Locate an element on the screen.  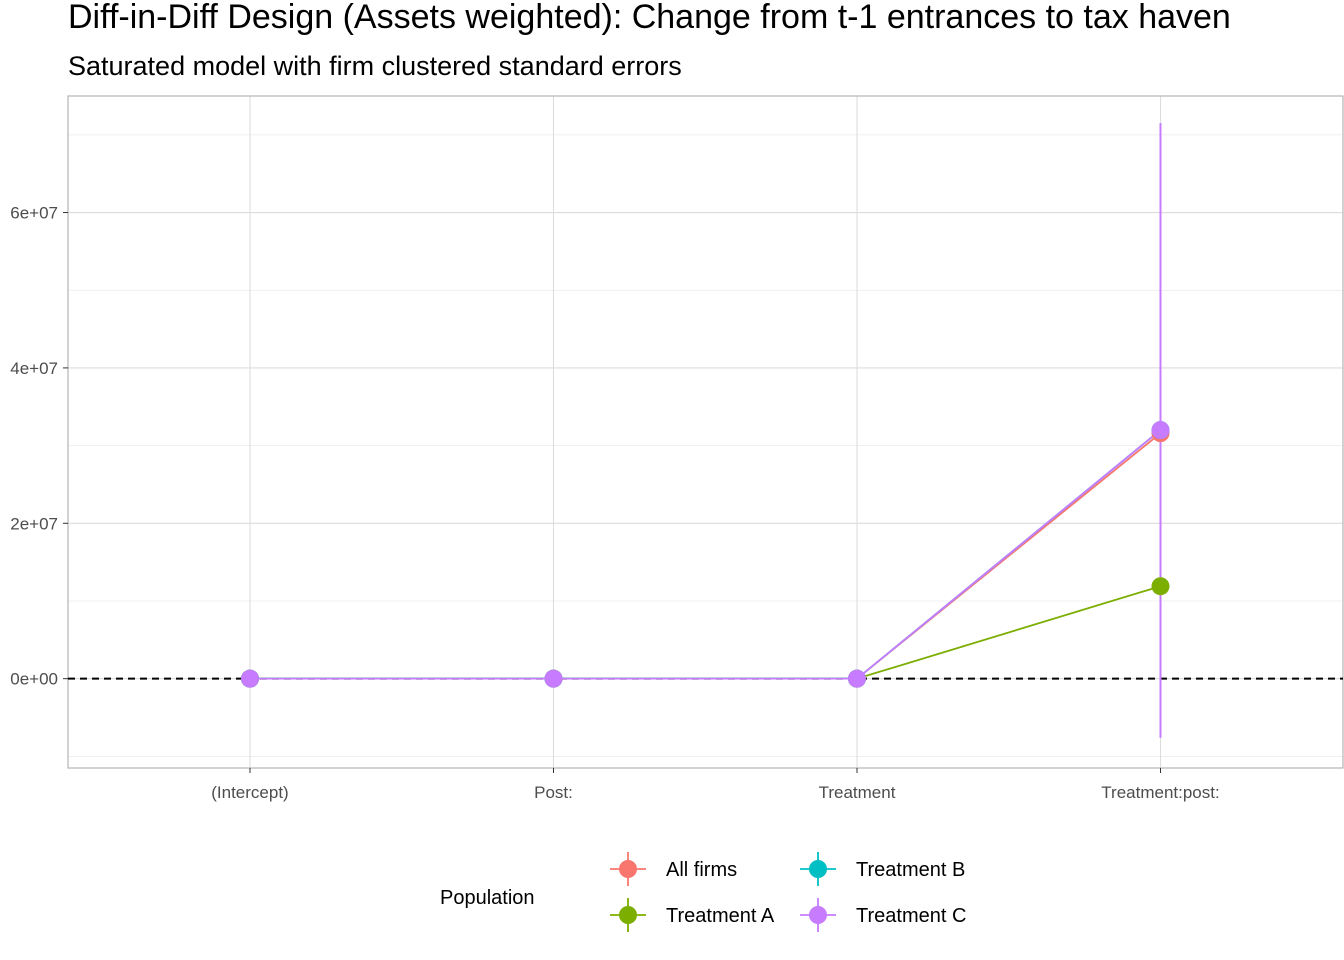
x-tick-label: Treatment:post: is located at coordinates (1160, 792).